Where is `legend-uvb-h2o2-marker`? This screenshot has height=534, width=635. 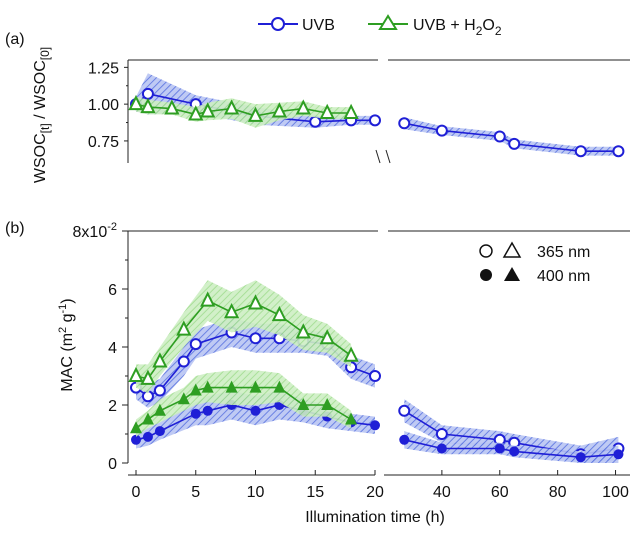 legend-uvb-h2o2-marker is located at coordinates (388, 22).